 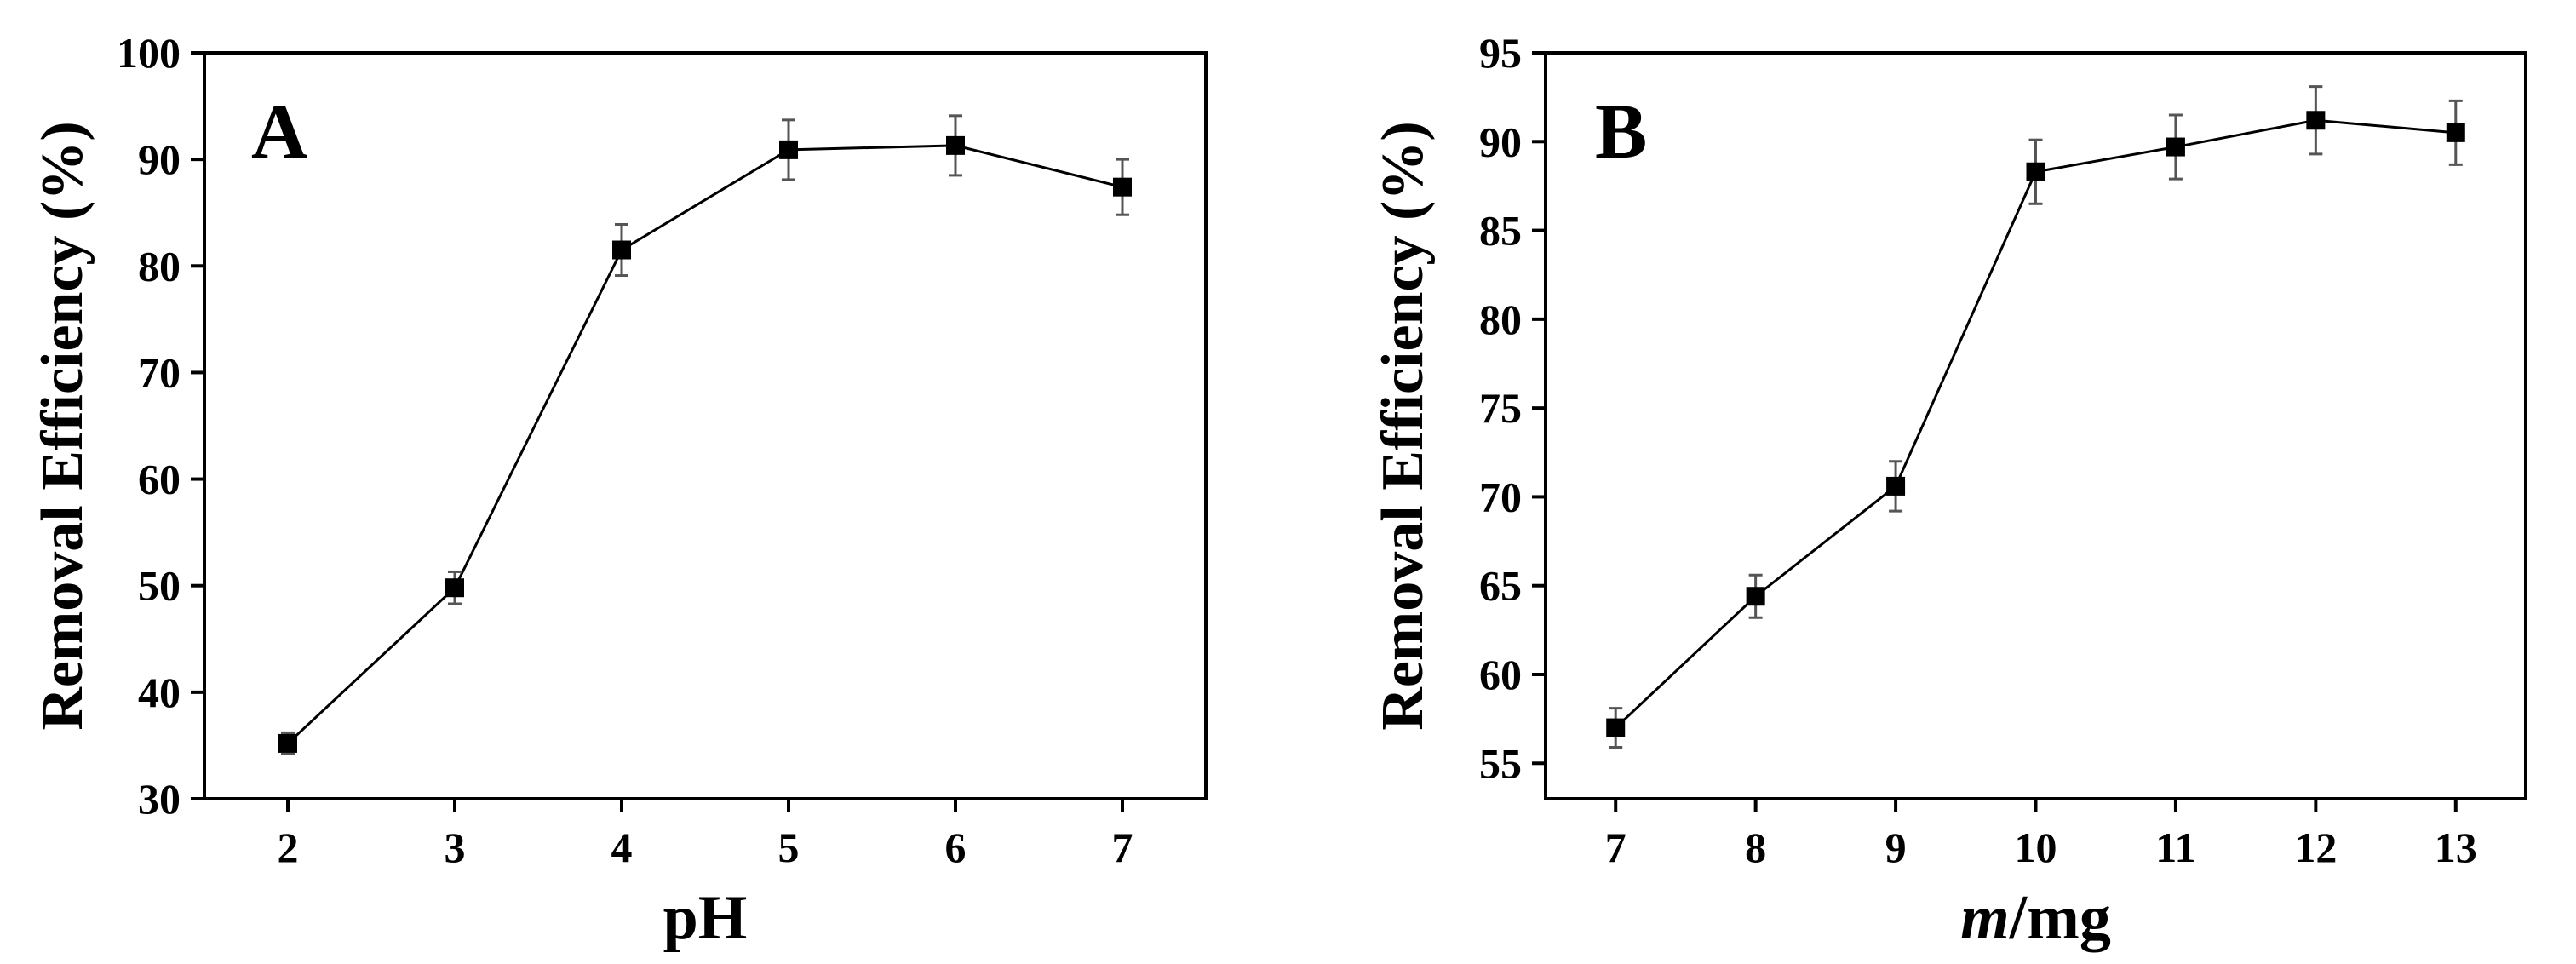 I want to click on panel-b-y-axis-label: Removal Efficiency (%), so click(x=1403, y=425).